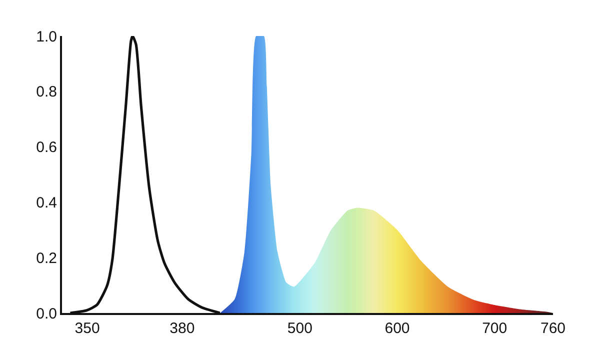  What do you see at coordinates (46, 258) in the screenshot?
I see `y-tick-label: 0.2` at bounding box center [46, 258].